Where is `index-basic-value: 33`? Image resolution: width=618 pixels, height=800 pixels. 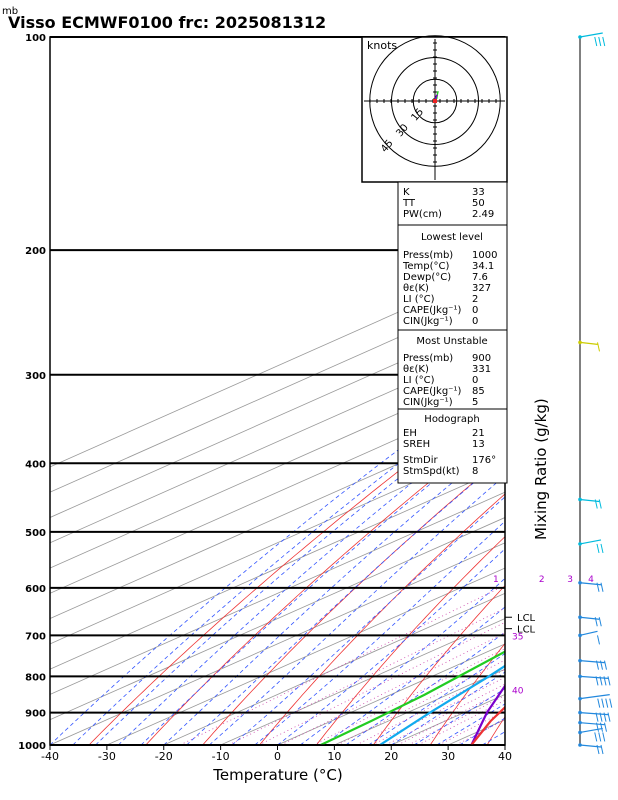
index-basic-value: 33 is located at coordinates (478, 192).